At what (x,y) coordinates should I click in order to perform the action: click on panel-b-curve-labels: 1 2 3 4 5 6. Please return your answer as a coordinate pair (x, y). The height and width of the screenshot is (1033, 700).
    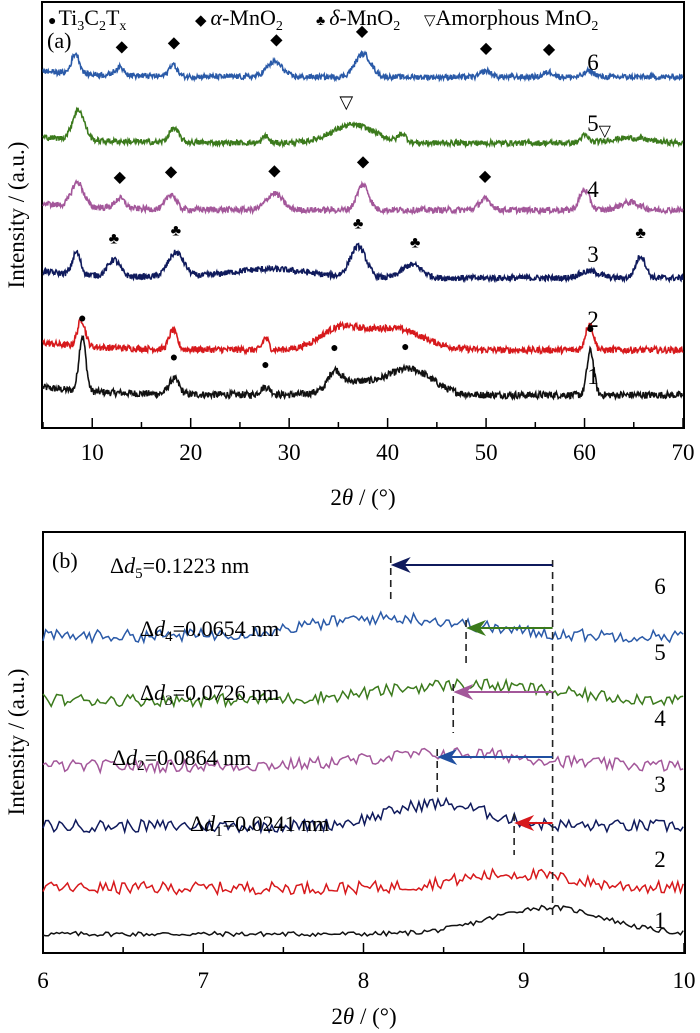
    Looking at the image, I should click on (660, 753).